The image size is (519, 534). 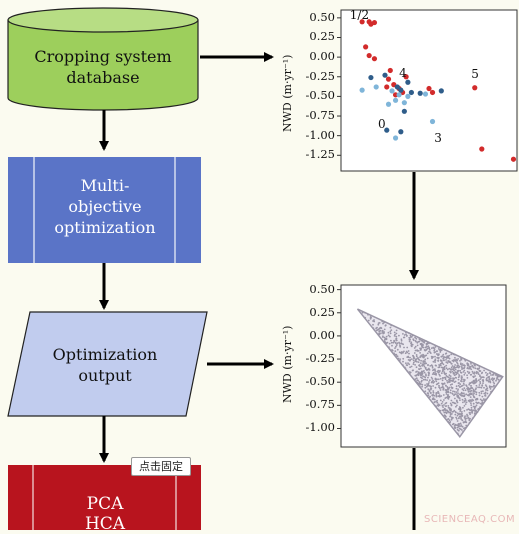 What do you see at coordinates (322, 311) in the screenshot?
I see `chart2-ytick-label: 0.25` at bounding box center [322, 311].